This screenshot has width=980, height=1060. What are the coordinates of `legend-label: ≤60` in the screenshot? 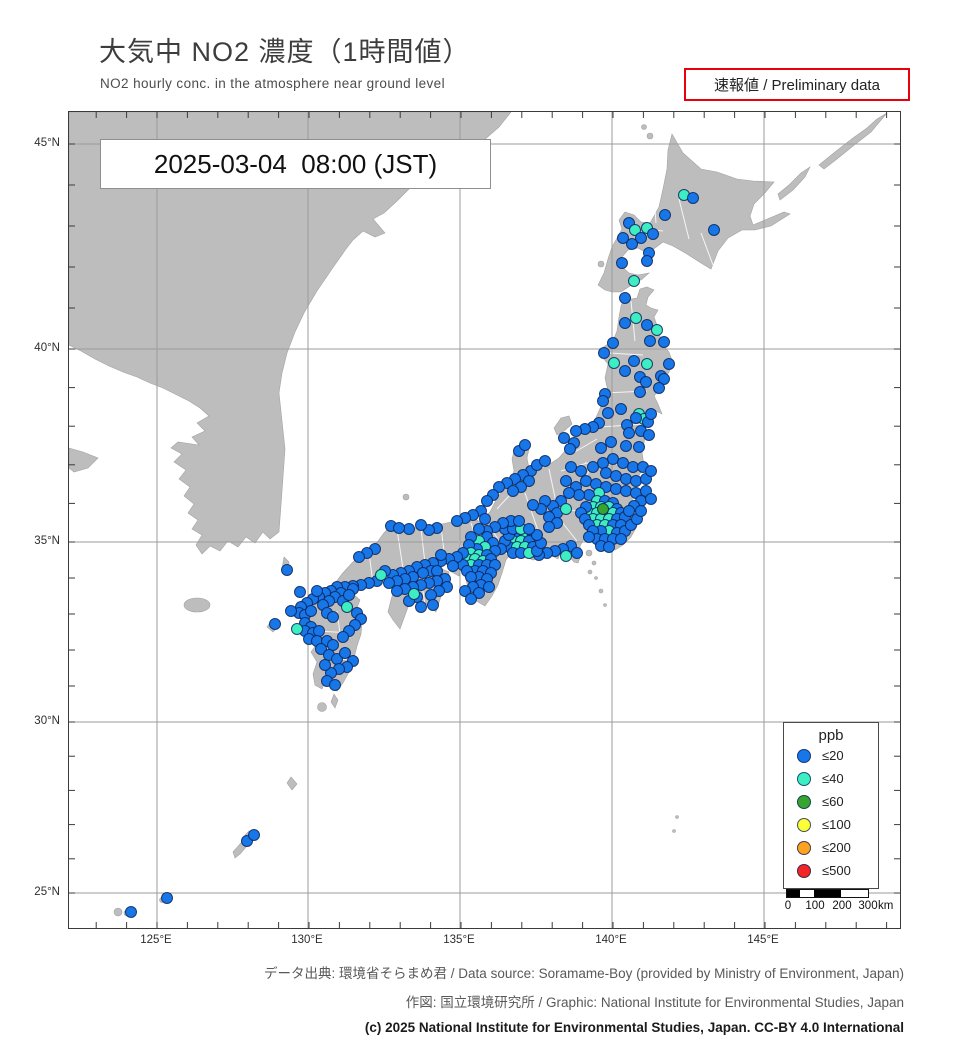 It's located at (833, 801).